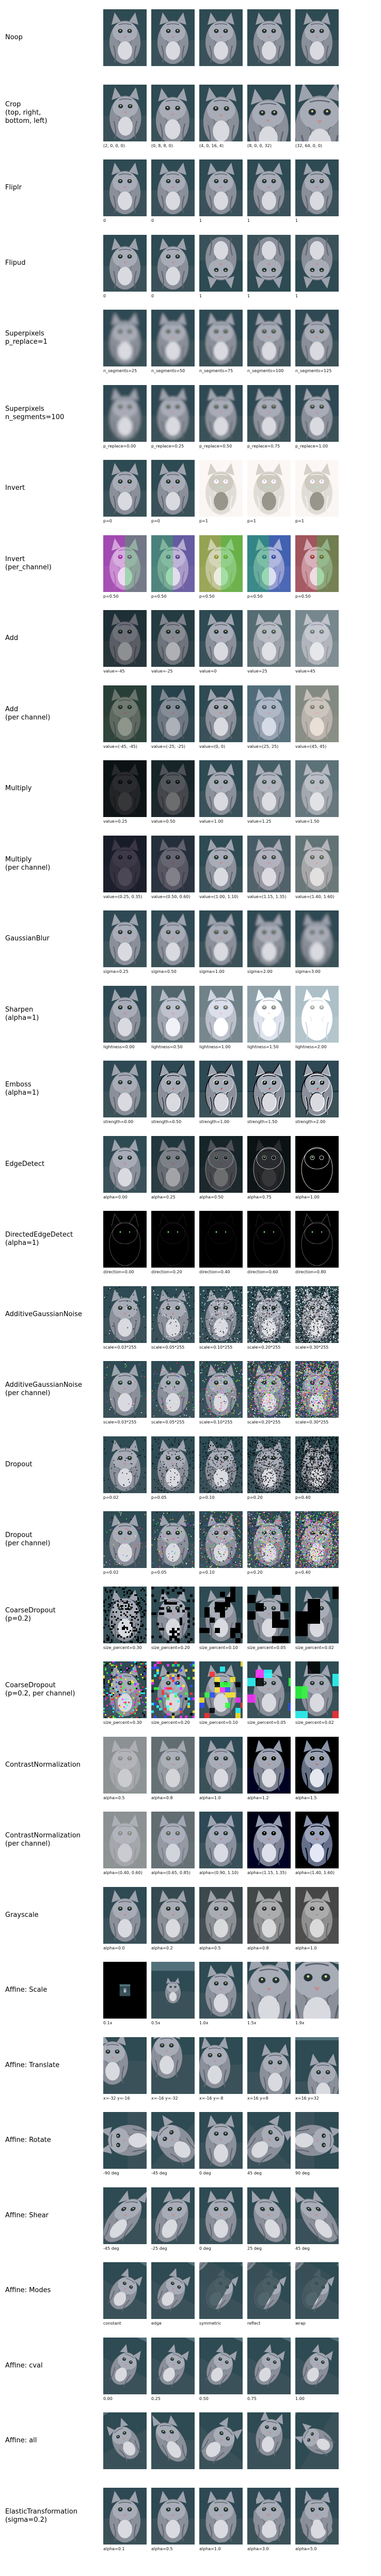 This screenshot has width=381, height=2576. Describe the element at coordinates (104, 295) in the screenshot. I see `parameter-caption: 0` at that location.